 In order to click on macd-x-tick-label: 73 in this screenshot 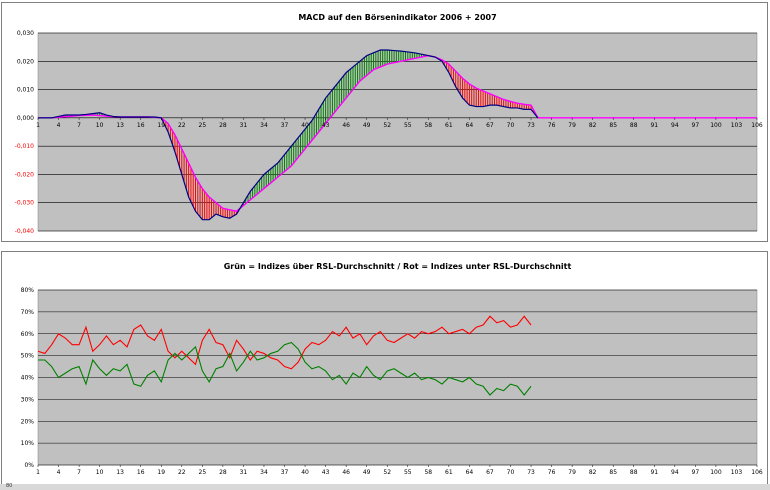, I will do `click(531, 125)`.